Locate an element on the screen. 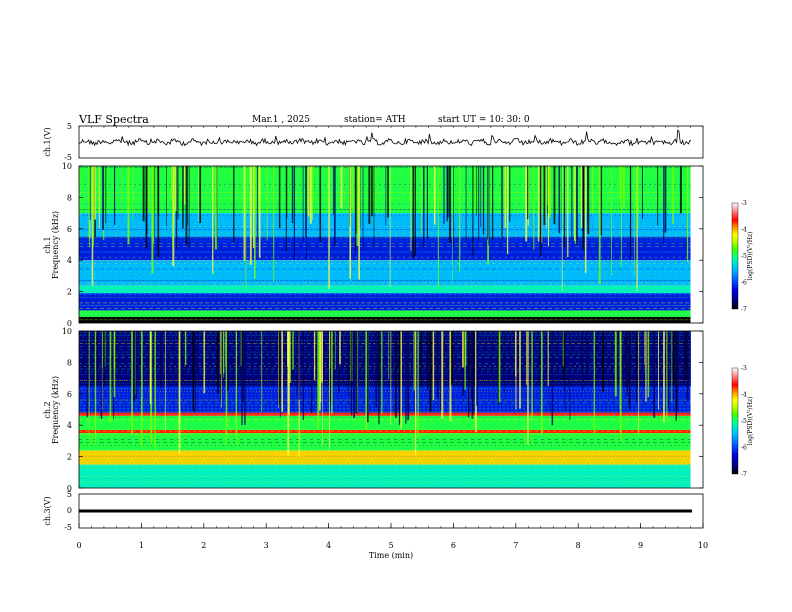 Image resolution: width=792 pixels, height=612 pixels. ch1-waveform-ylabel: ch.1(V) is located at coordinates (47, 141).